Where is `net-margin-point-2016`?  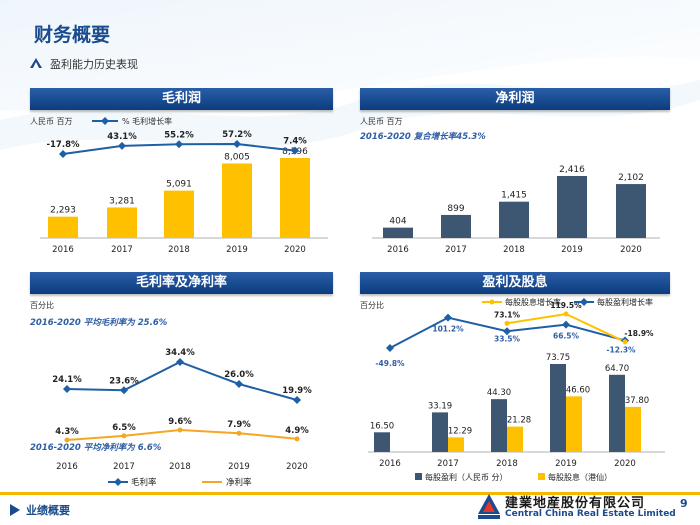
net-margin-point-2016 is located at coordinates (67, 440).